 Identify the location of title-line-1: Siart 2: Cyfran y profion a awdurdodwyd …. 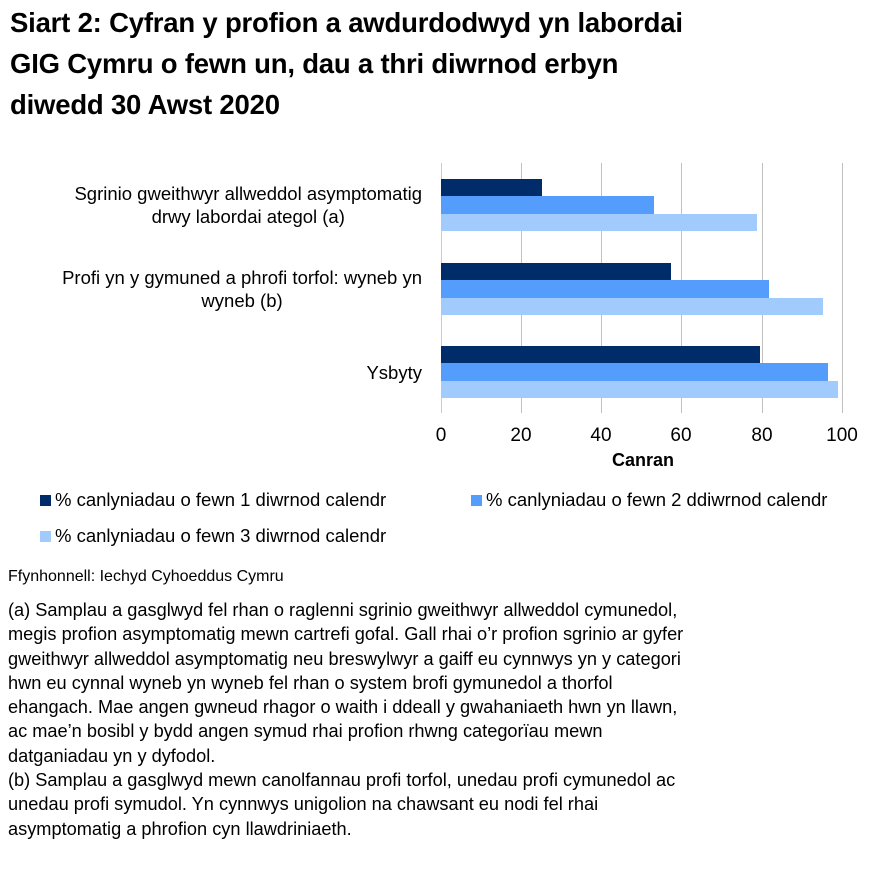
(346, 22).